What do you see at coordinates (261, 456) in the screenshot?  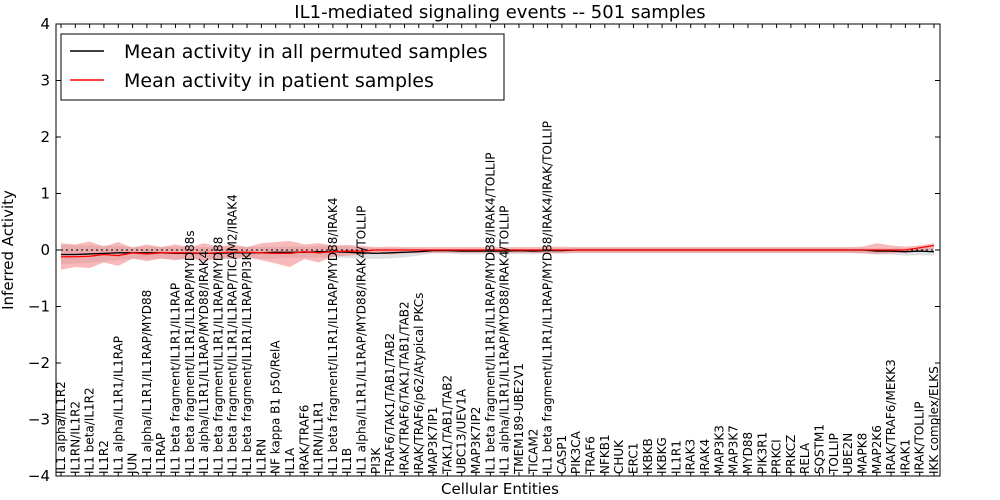 I see `x-category-label-14: IL1RN` at bounding box center [261, 456].